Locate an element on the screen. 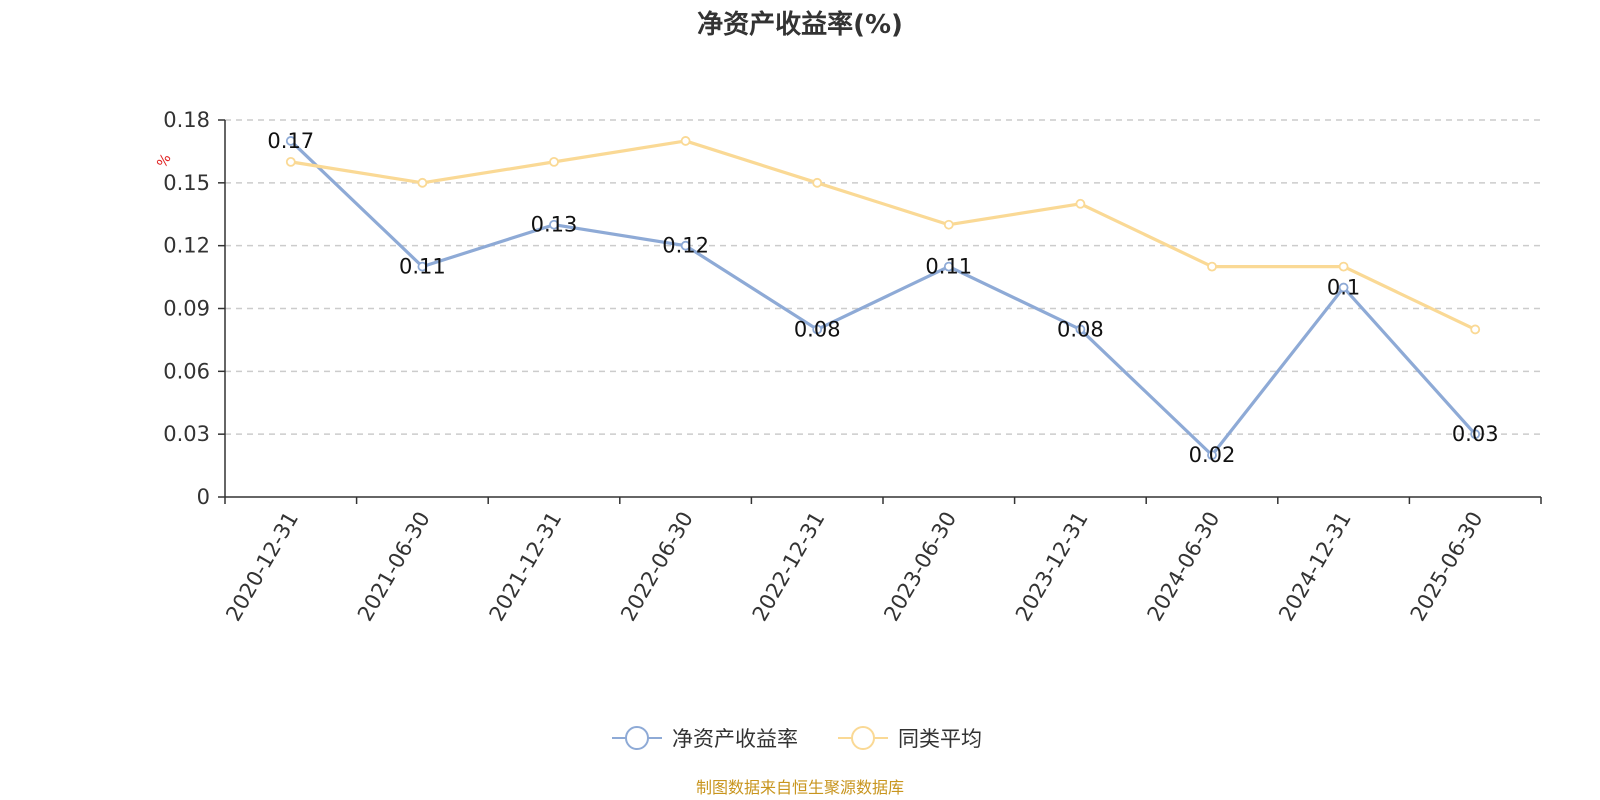  x-tick-label: 2024-06-30 is located at coordinates (1184, 567).